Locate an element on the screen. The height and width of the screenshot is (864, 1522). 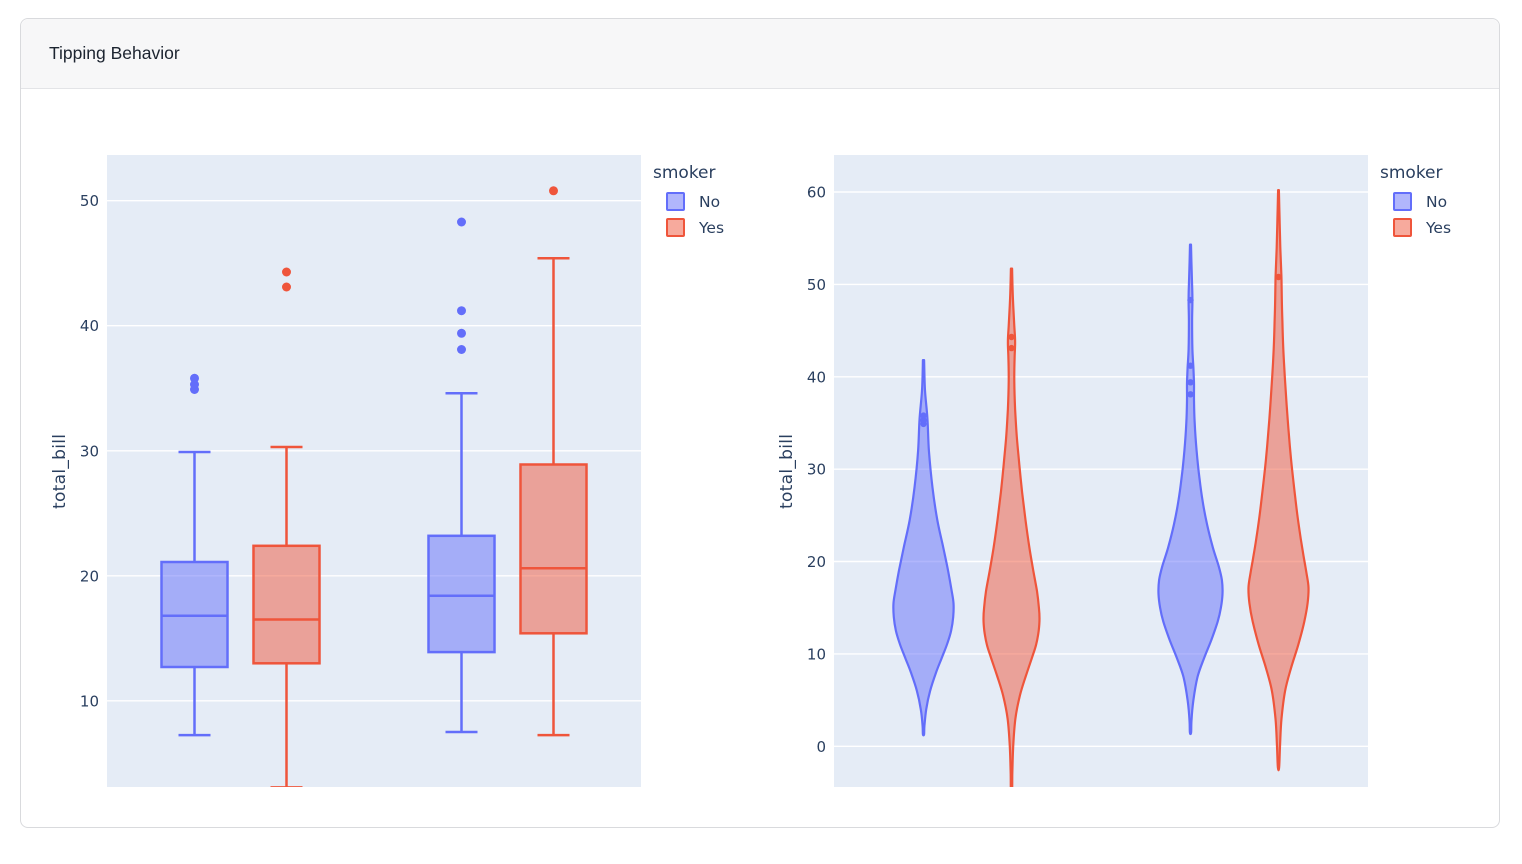
page-title: Tipping Behavior is located at coordinates (114, 53).